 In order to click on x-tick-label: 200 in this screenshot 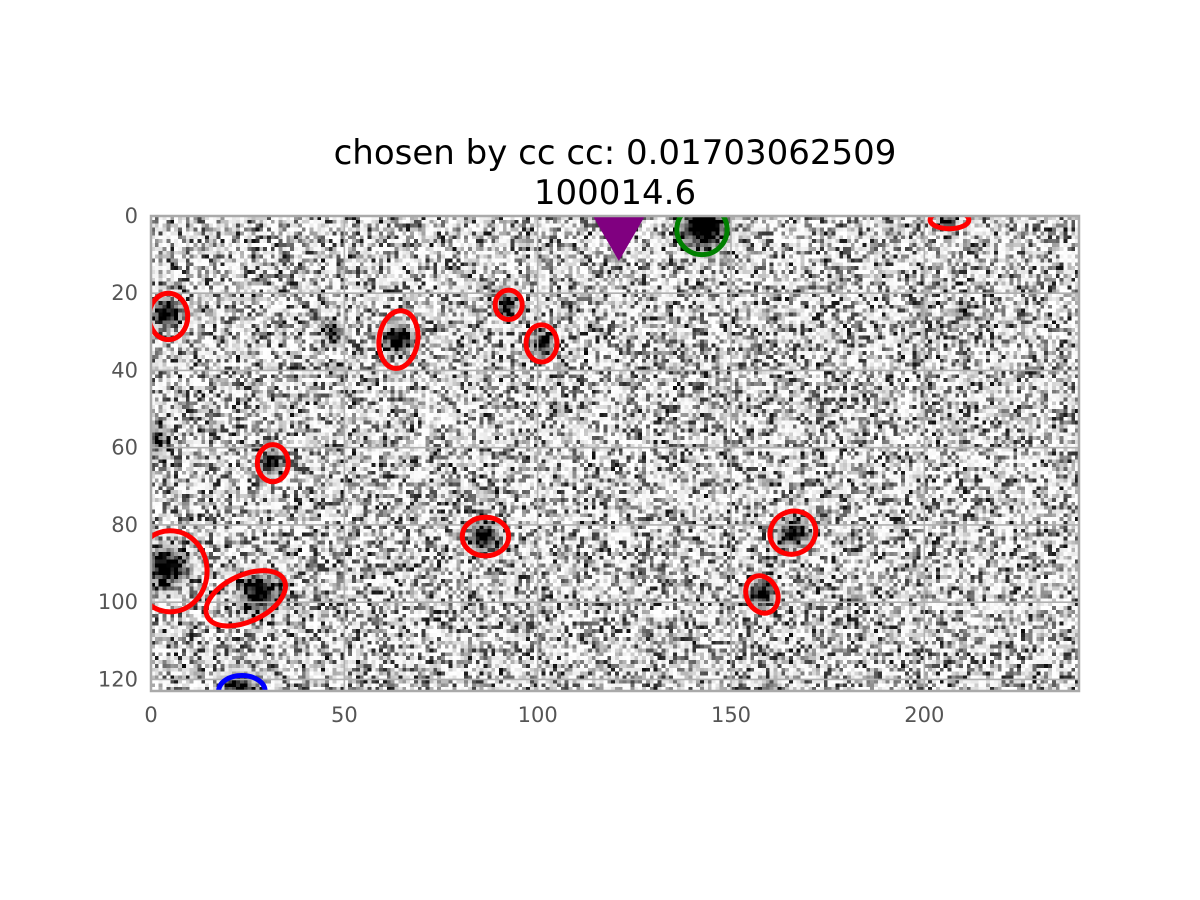, I will do `click(924, 715)`.